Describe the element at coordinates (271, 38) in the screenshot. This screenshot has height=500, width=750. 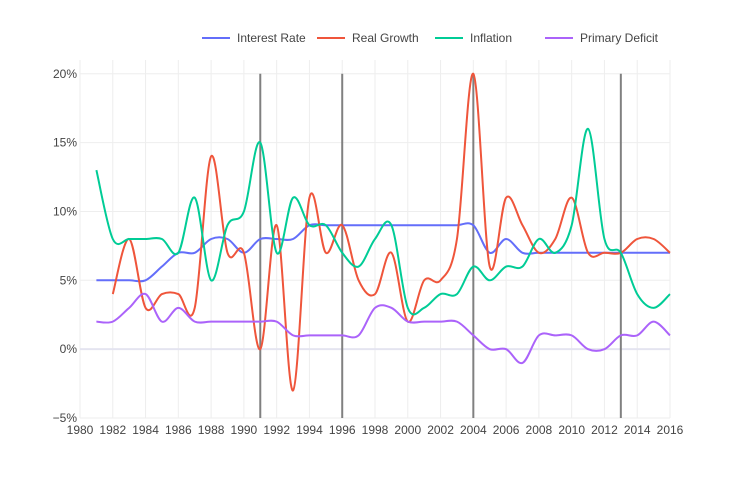
I see `legend-label: Interest Rate` at that location.